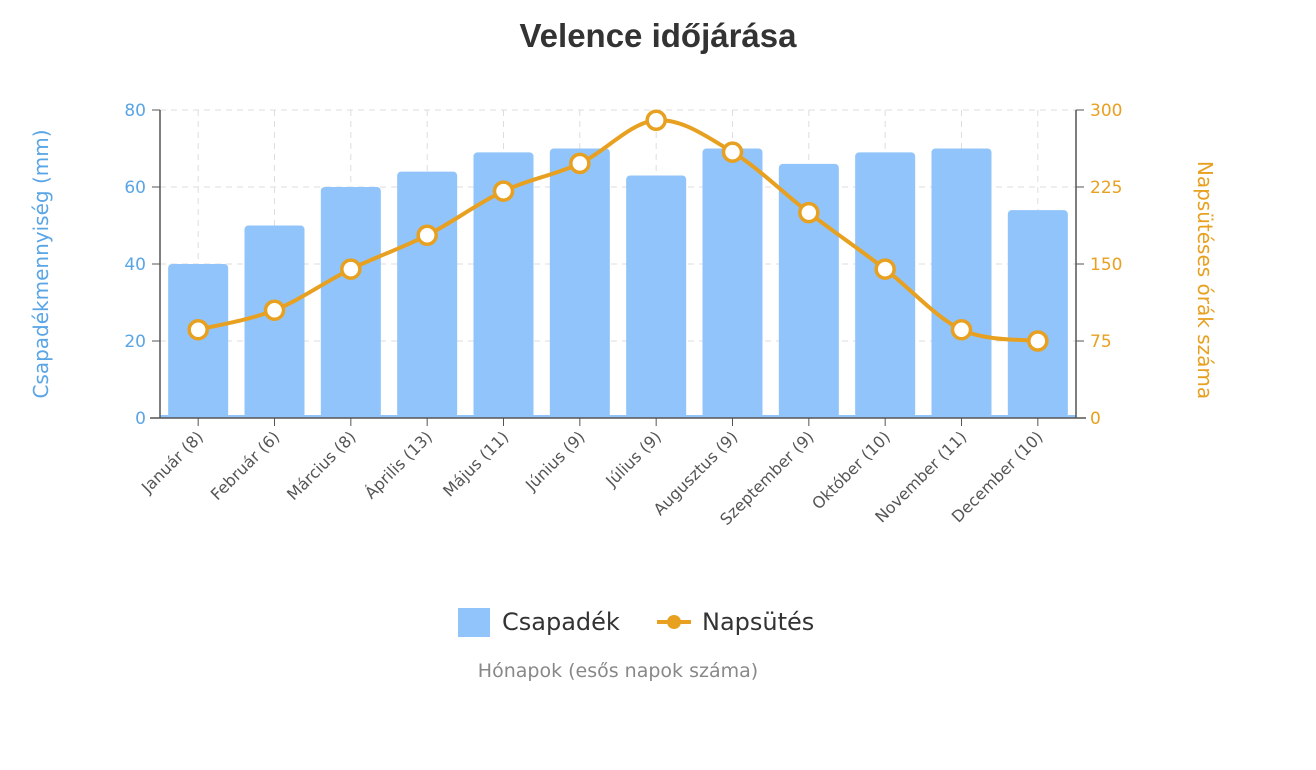 This screenshot has height=770, width=1316. Describe the element at coordinates (758, 622) in the screenshot. I see `legend-label-napsutes: Napsütés` at that location.